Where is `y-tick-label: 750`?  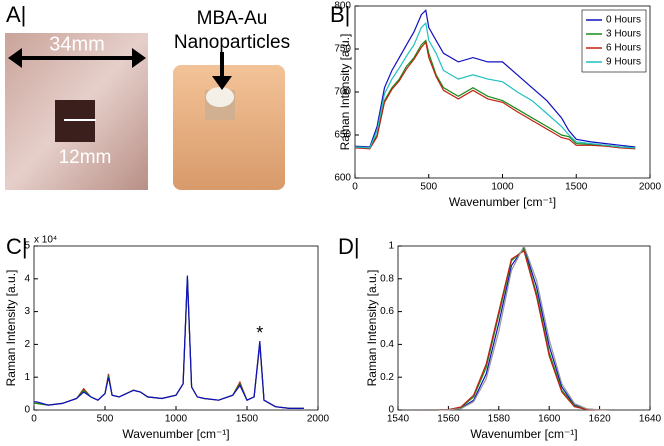
y-tick-label: 750 is located at coordinates (342, 49).